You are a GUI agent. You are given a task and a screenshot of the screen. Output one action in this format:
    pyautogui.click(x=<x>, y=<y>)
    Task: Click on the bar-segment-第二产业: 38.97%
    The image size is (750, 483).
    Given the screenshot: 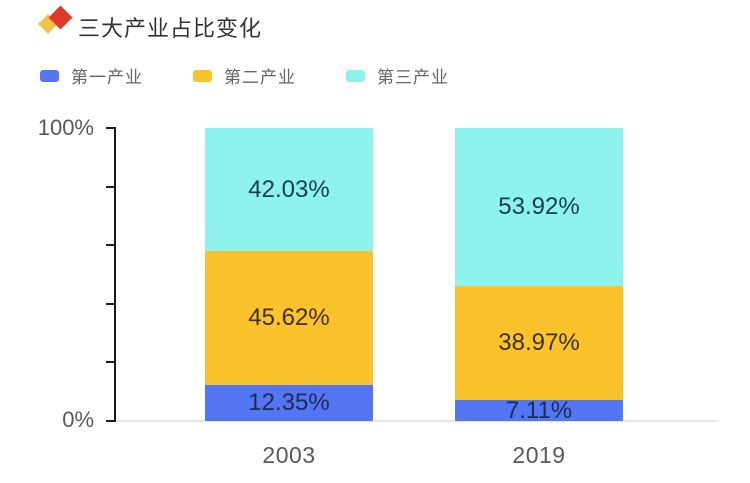 What is the action you would take?
    pyautogui.click(x=539, y=343)
    